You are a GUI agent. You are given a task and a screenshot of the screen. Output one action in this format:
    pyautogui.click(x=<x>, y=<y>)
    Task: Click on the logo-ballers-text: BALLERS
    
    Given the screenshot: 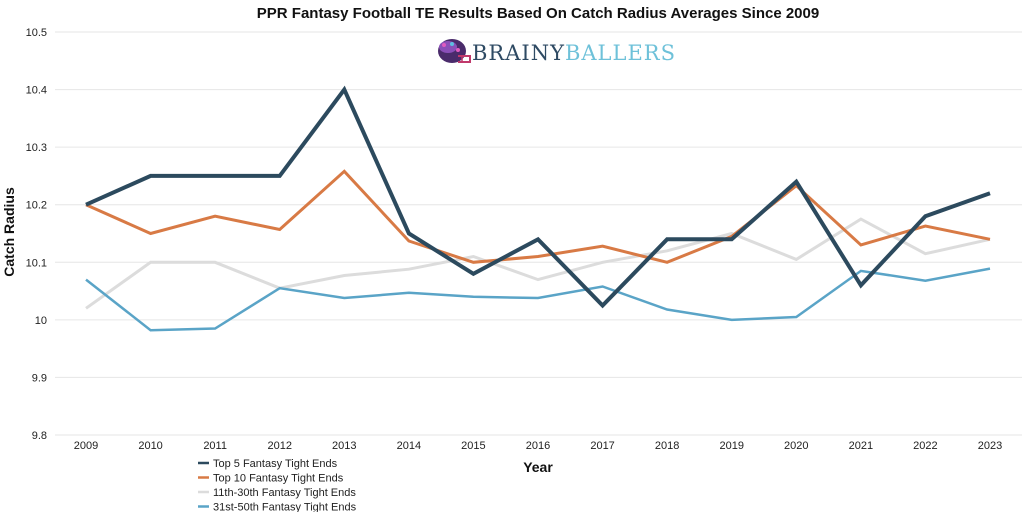 What is the action you would take?
    pyautogui.click(x=620, y=53)
    